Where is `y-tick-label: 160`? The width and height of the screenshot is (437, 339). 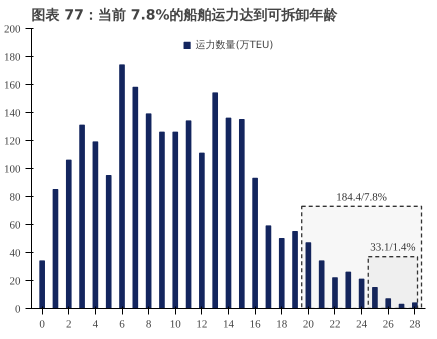
y-tick-label: 160 is located at coordinates (12, 86).